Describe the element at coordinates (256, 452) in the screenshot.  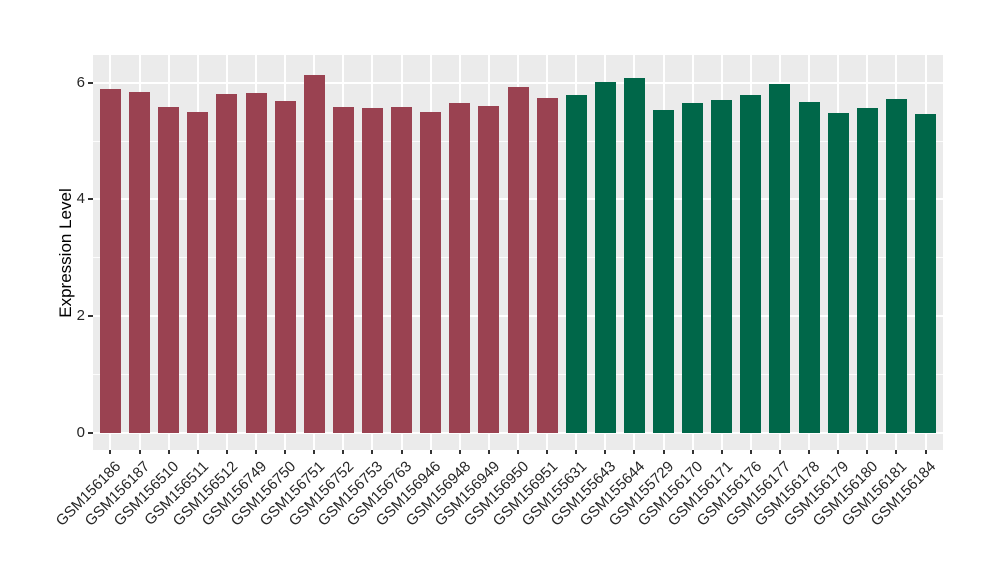
I see `x-tick-mark-GSM156749` at that location.